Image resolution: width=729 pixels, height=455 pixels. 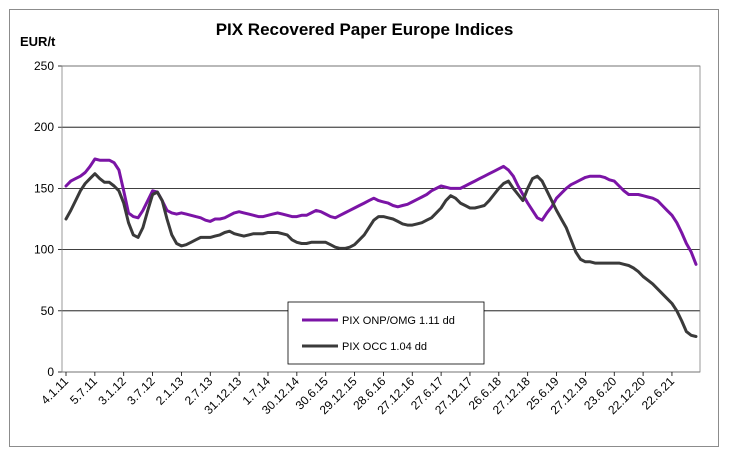 What do you see at coordinates (54, 390) in the screenshot?
I see `x-tick-label: 4.1.11` at bounding box center [54, 390].